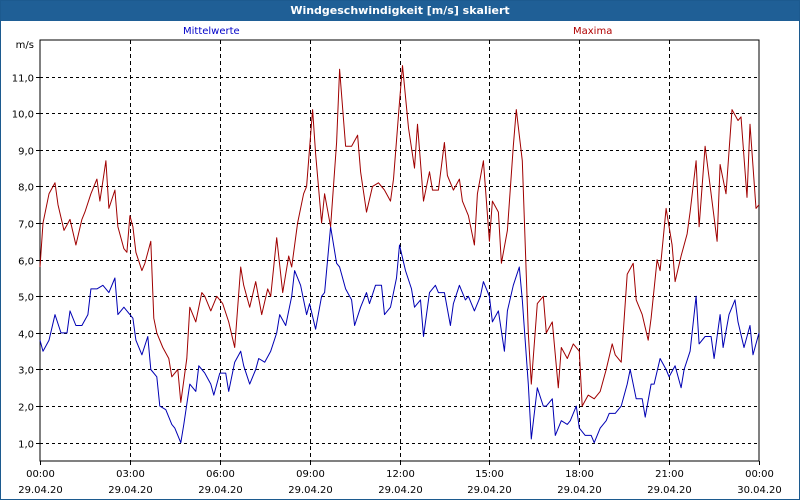 The image size is (800, 500). Describe the element at coordinates (130, 474) in the screenshot. I see `x-tick-label-time: 03:00` at that location.